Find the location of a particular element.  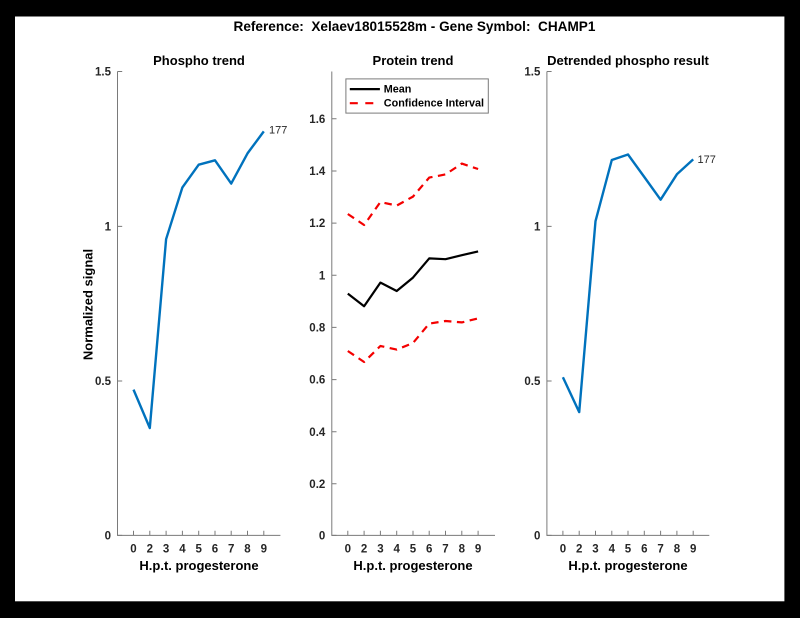

svg-text: Detrended phospho result is located at coordinates (628, 60).